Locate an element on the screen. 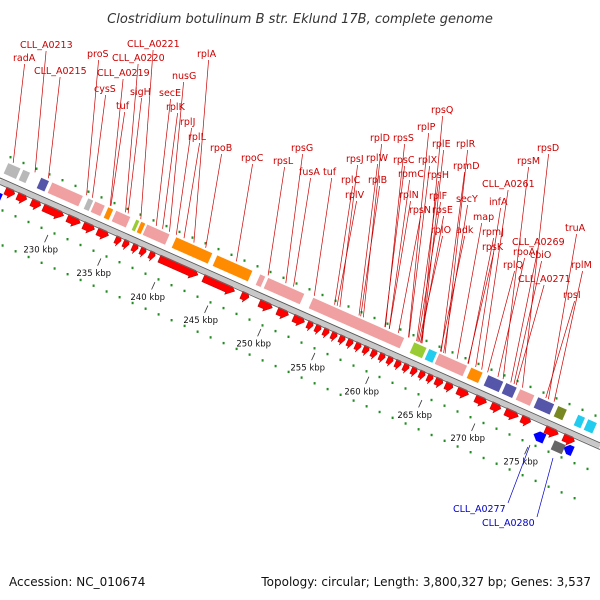 The image size is (600, 600). gene-label: truA is located at coordinates (575, 228).